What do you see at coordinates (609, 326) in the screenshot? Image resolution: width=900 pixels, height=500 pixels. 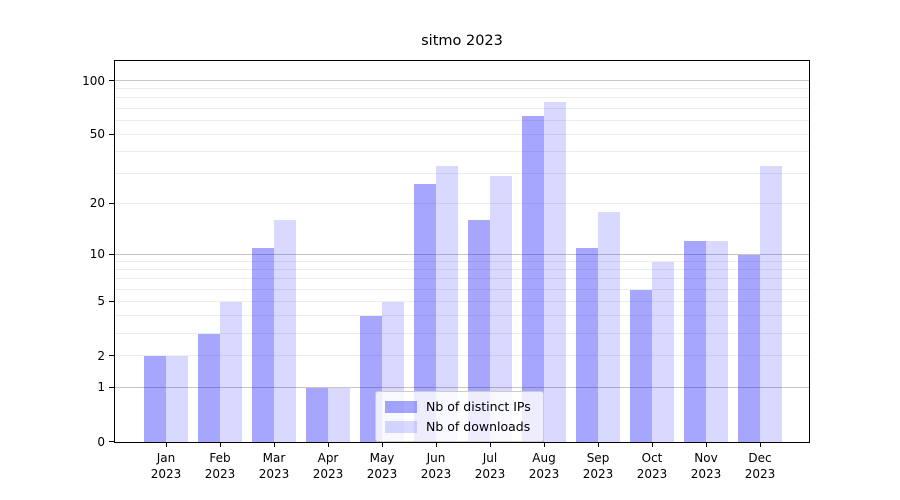 I see `bar-sep-downloads` at bounding box center [609, 326].